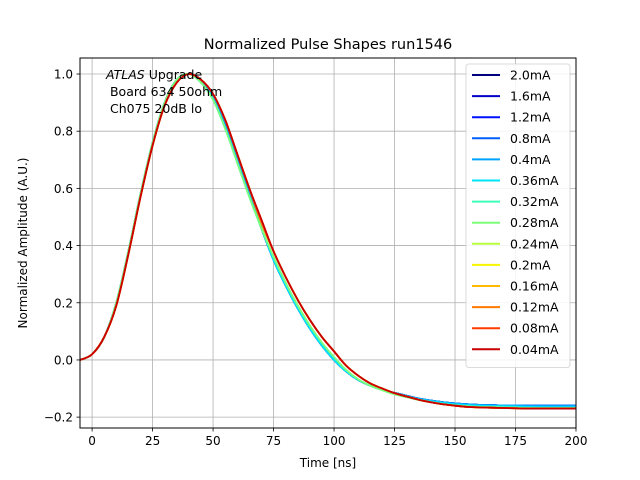 The image size is (640, 480). Describe the element at coordinates (63, 246) in the screenshot. I see `y-tick-label: 0.4` at that location.